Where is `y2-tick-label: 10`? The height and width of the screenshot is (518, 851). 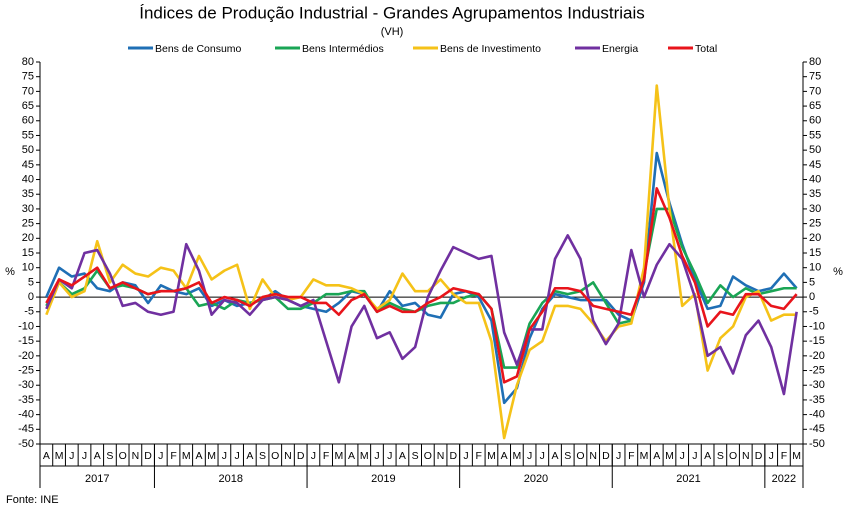 y2-tick-label: 10 is located at coordinates (815, 268).